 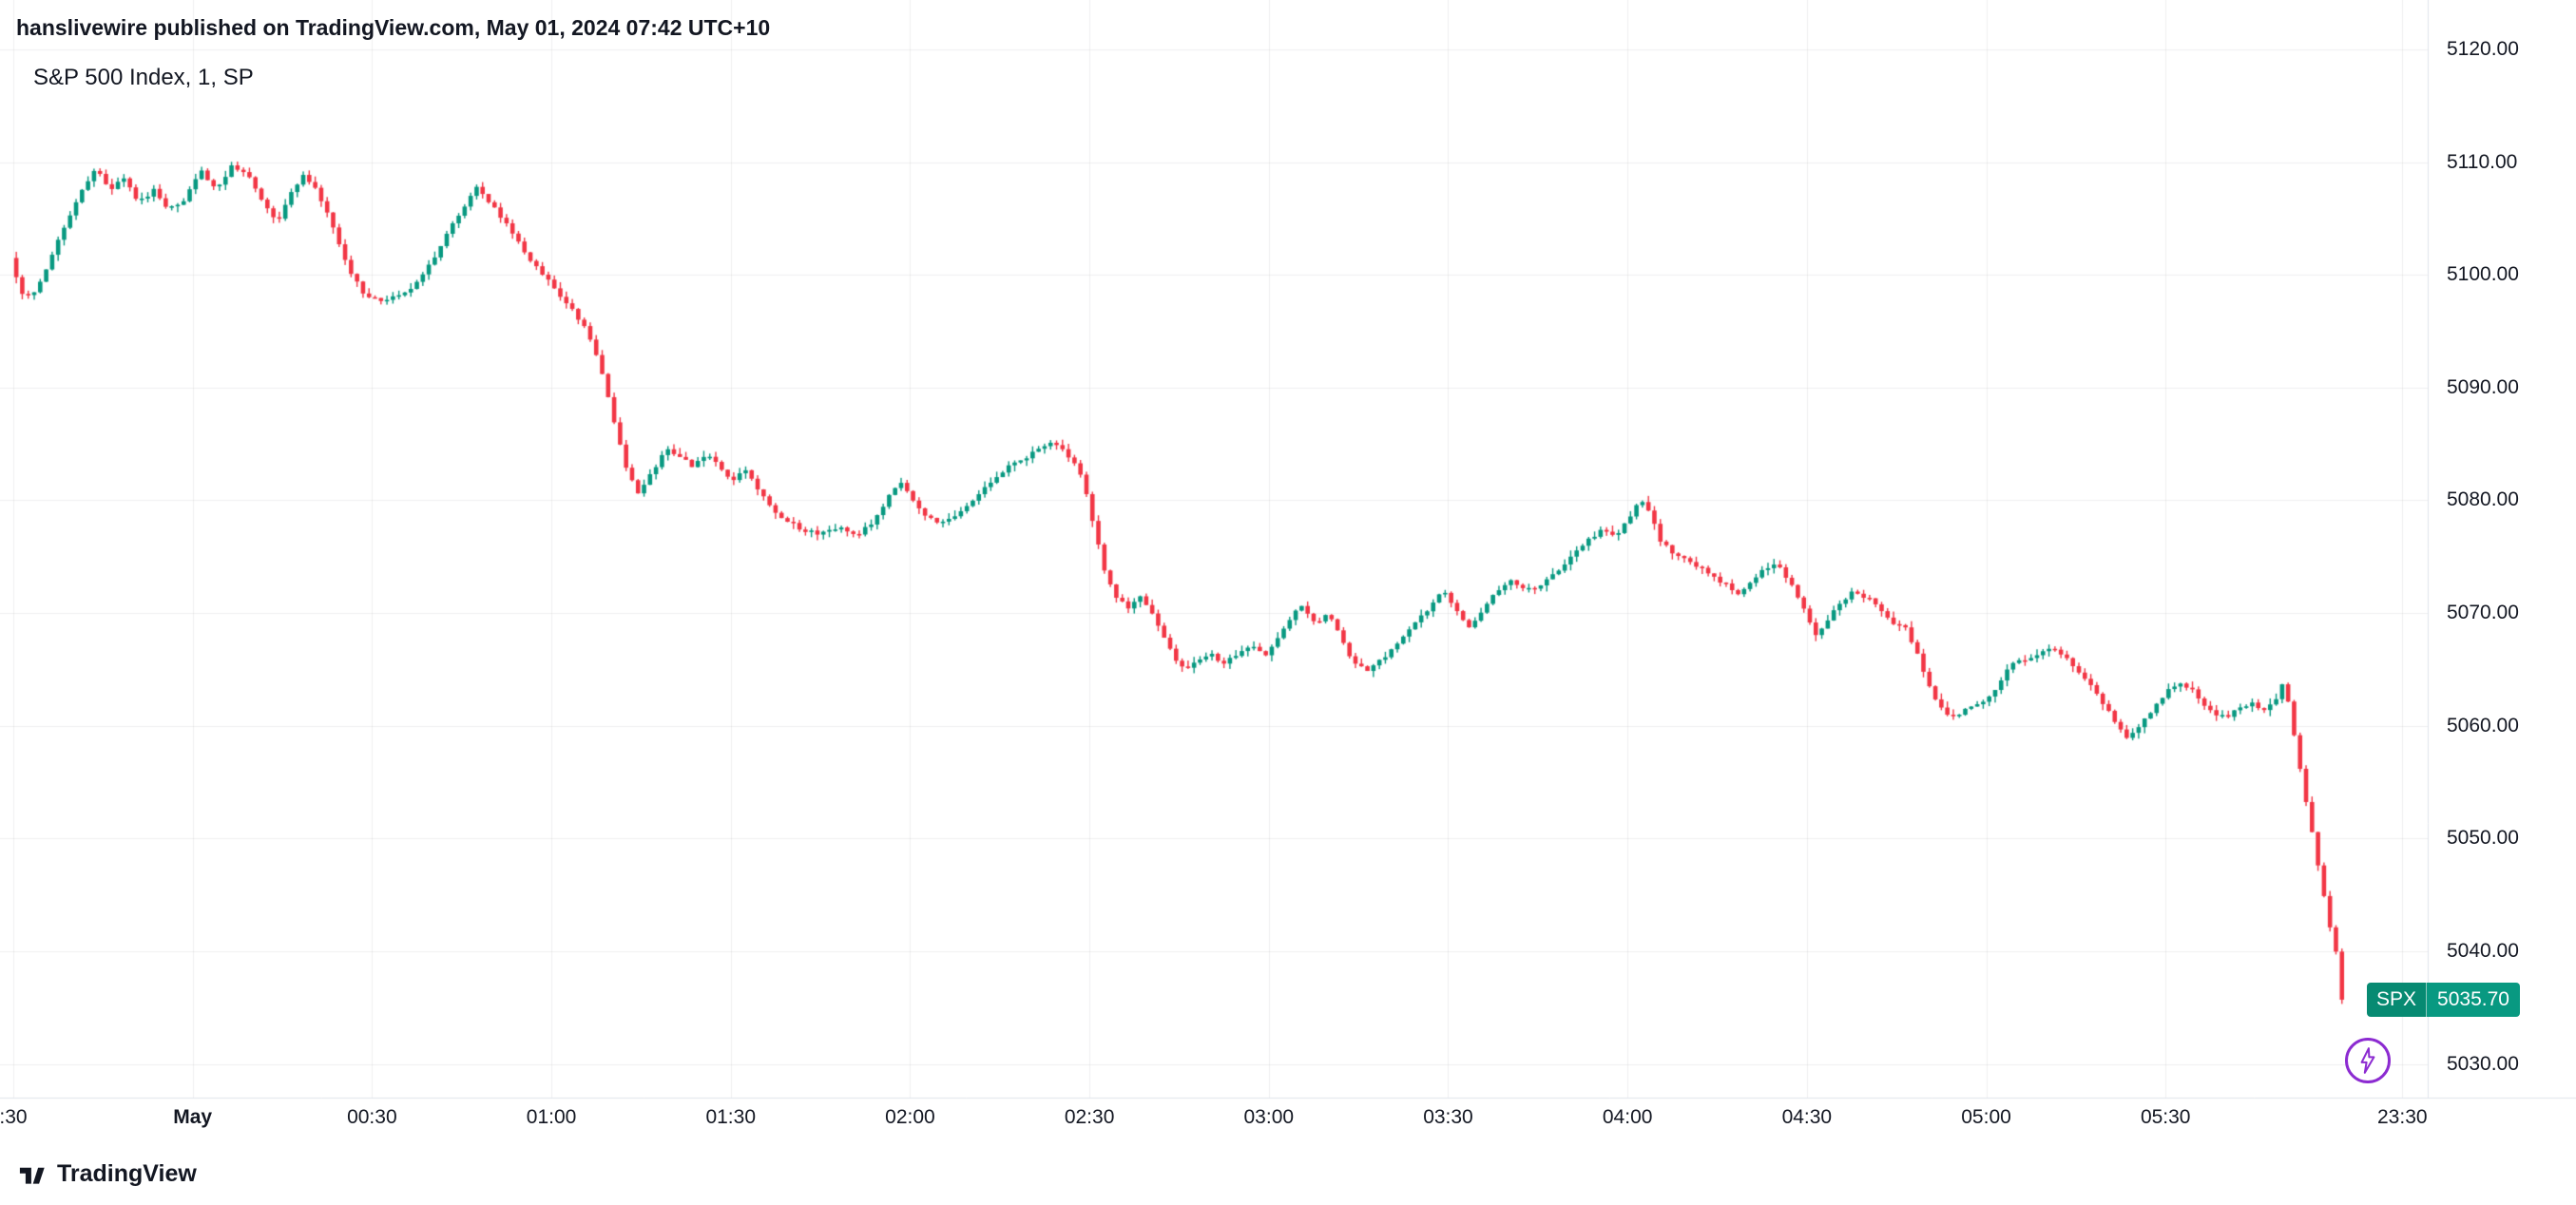 What do you see at coordinates (2482, 161) in the screenshot?
I see `price-axis-label: 5110.00` at bounding box center [2482, 161].